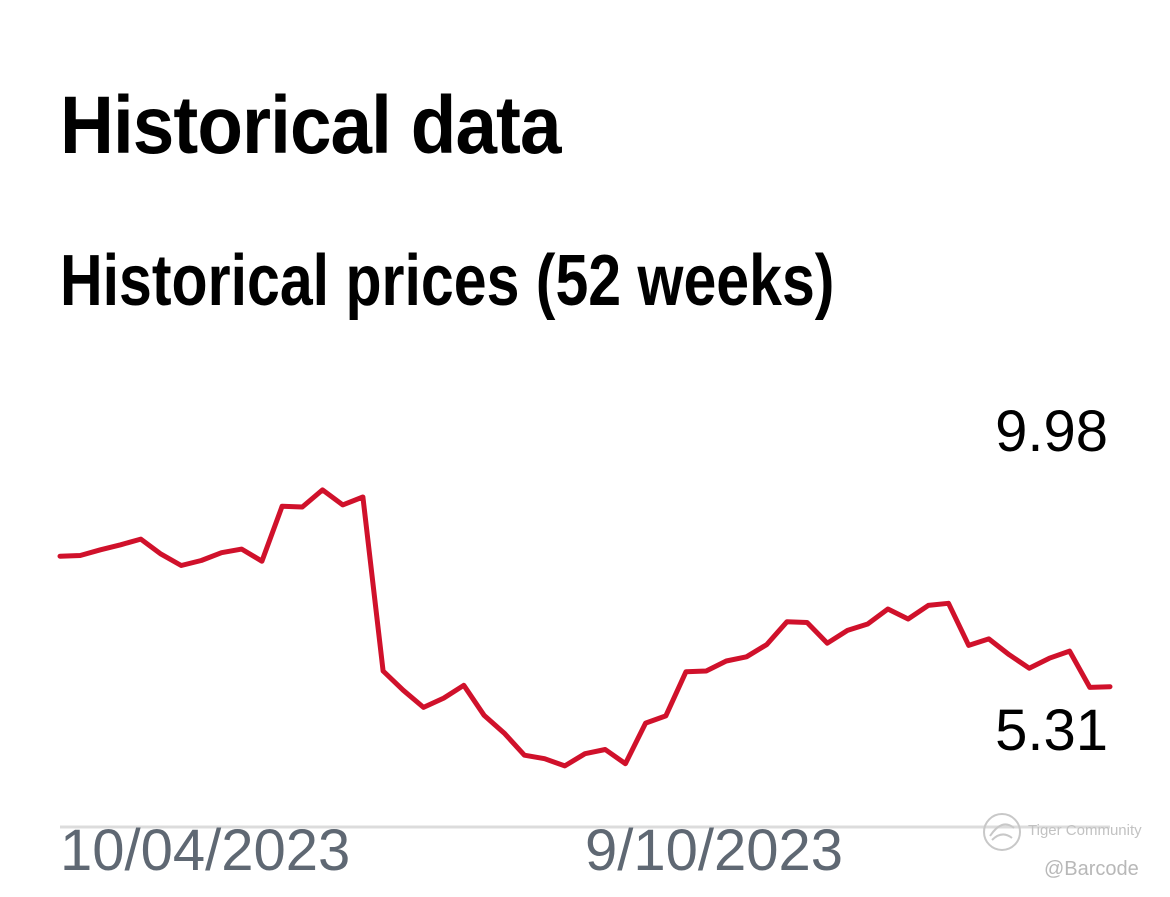 Image resolution: width=1170 pixels, height=897 pixels. Describe the element at coordinates (310, 125) in the screenshot. I see `page-title: Historical data` at that location.